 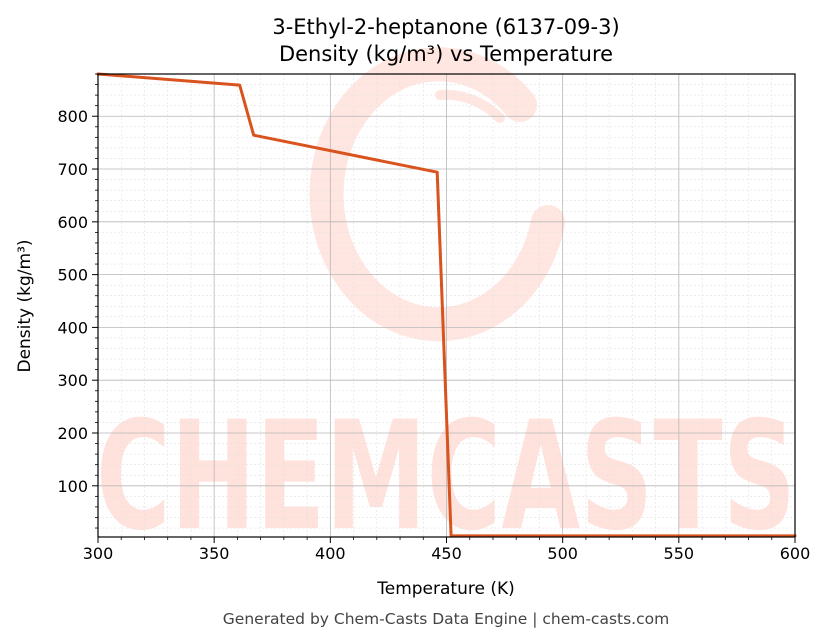 I want to click on x-tick-label: 450, so click(x=446, y=553).